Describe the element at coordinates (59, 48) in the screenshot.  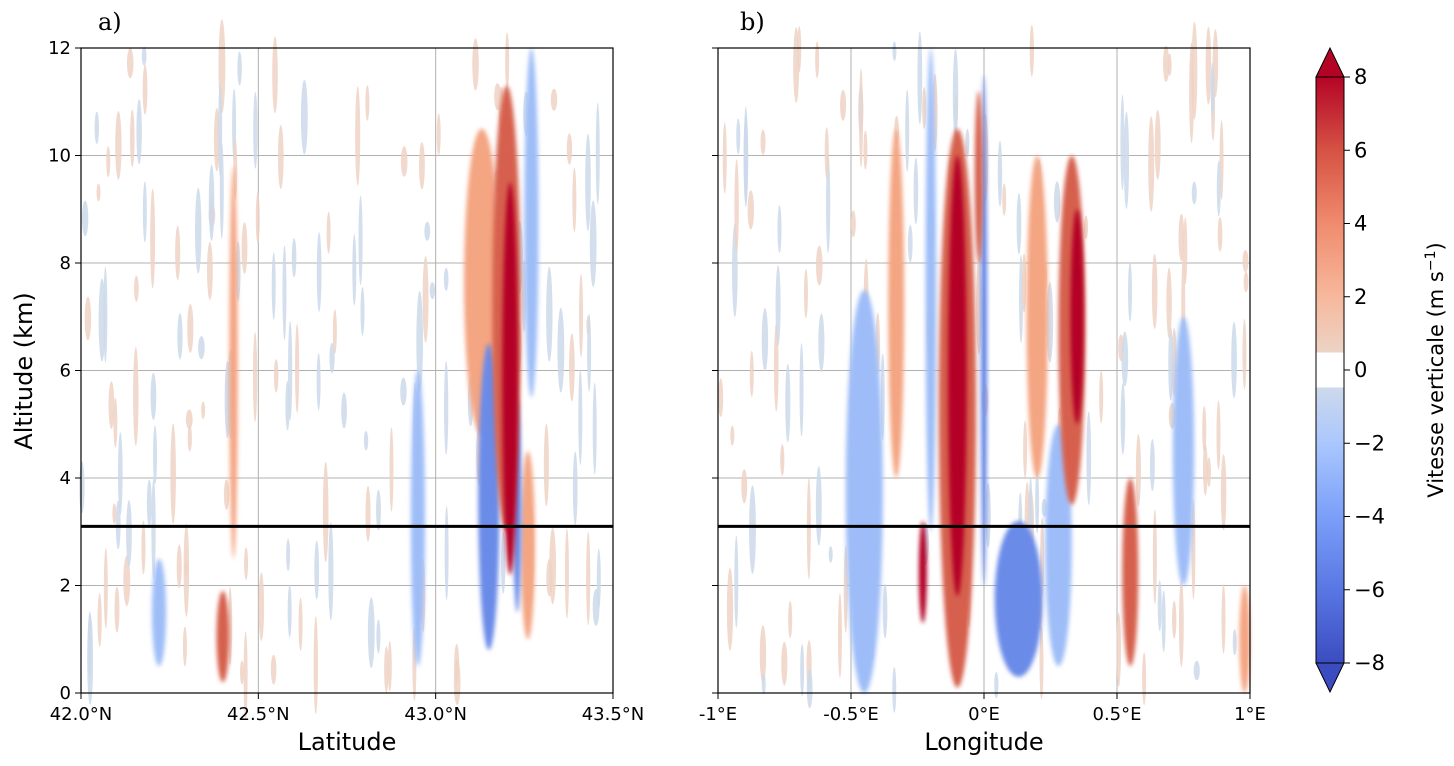
I see `y-tick-label-6: 12` at that location.